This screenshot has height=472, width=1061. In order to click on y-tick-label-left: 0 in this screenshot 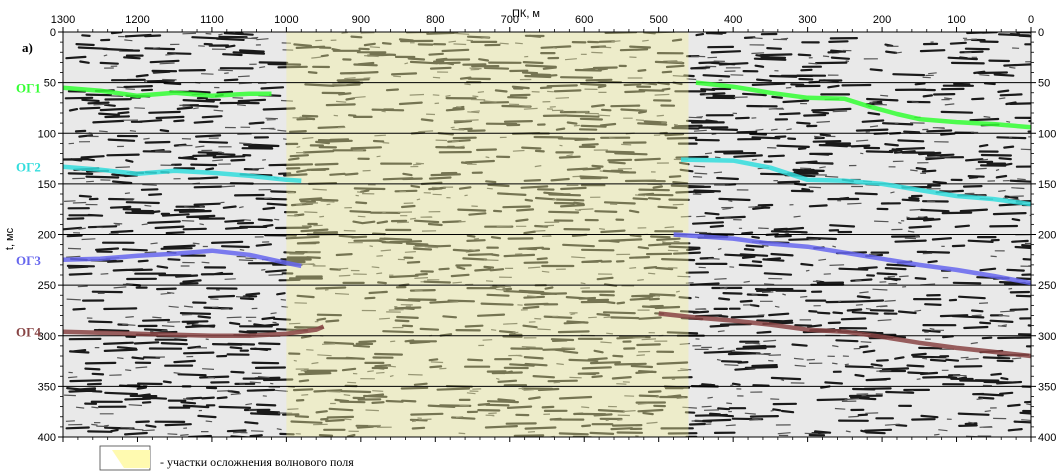, I will do `click(53, 33)`.